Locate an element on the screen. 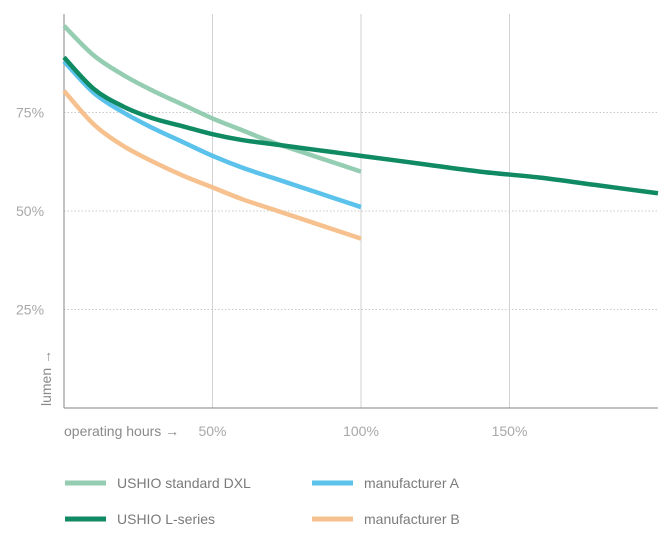 This screenshot has width=666, height=537. series-line-manufacturer-b is located at coordinates (212, 165).